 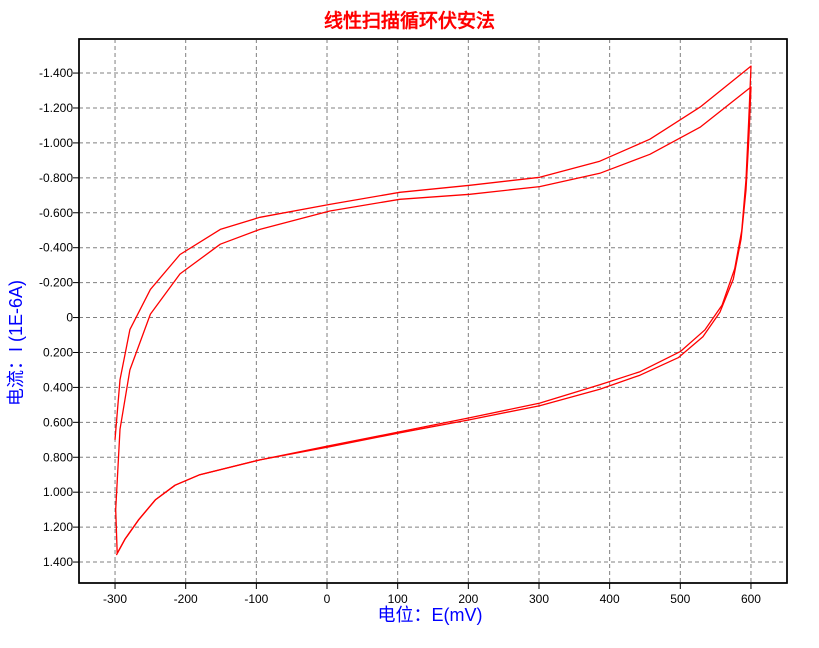 I want to click on x-tick-label: 400, so click(x=610, y=599).